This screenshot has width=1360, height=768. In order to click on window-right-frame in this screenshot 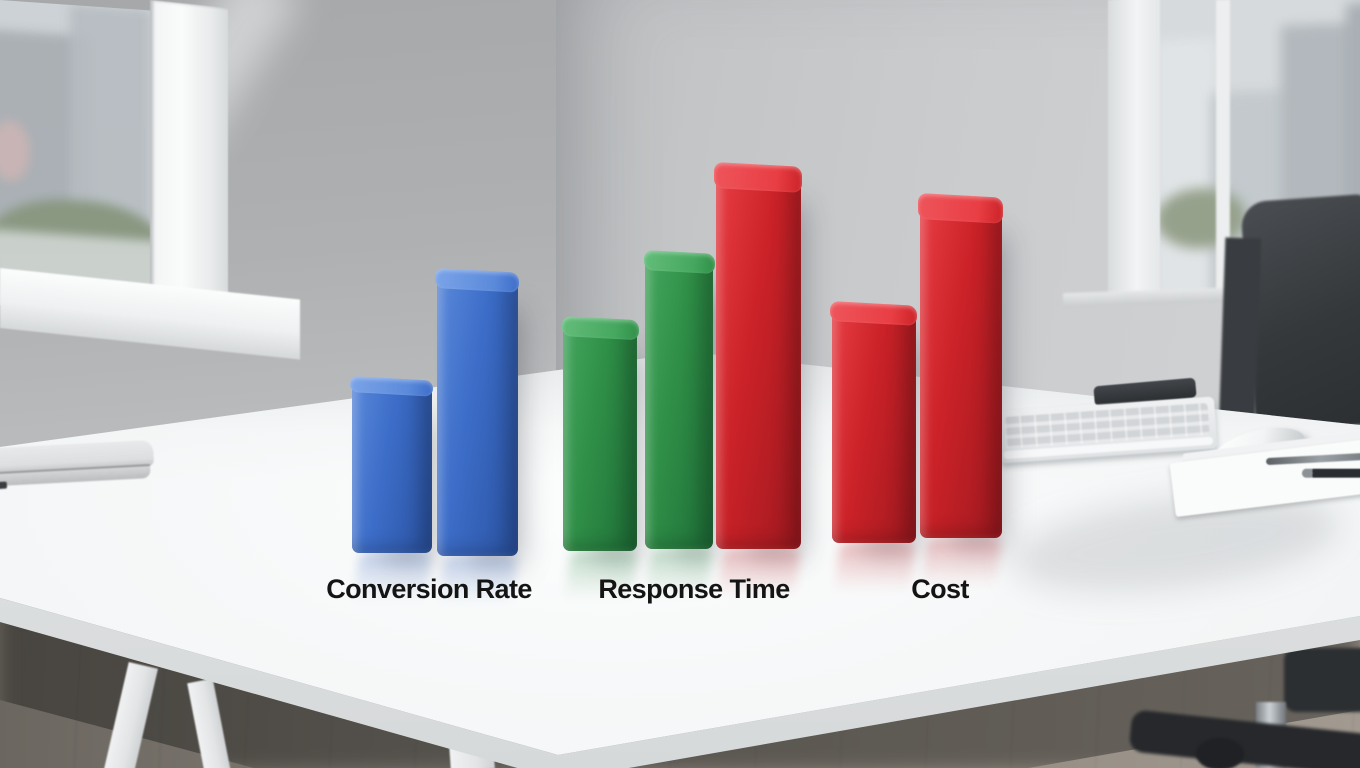, I will do `click(1134, 150)`.